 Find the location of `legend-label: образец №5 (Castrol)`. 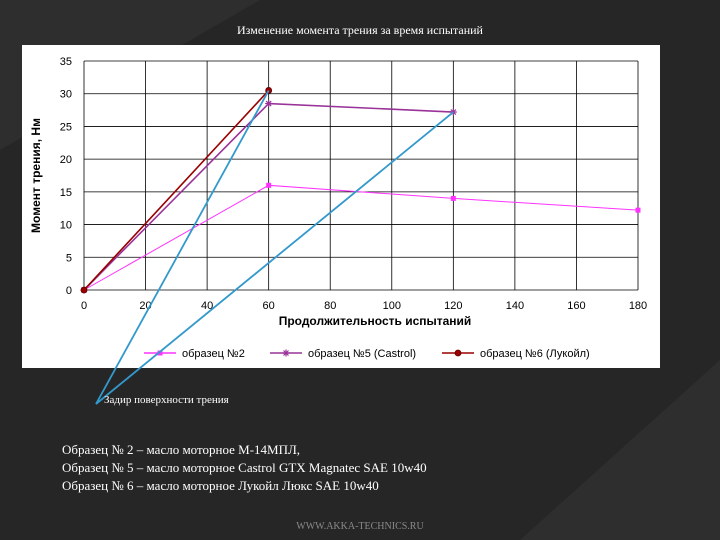

legend-label: образец №5 (Castrol) is located at coordinates (362, 354).